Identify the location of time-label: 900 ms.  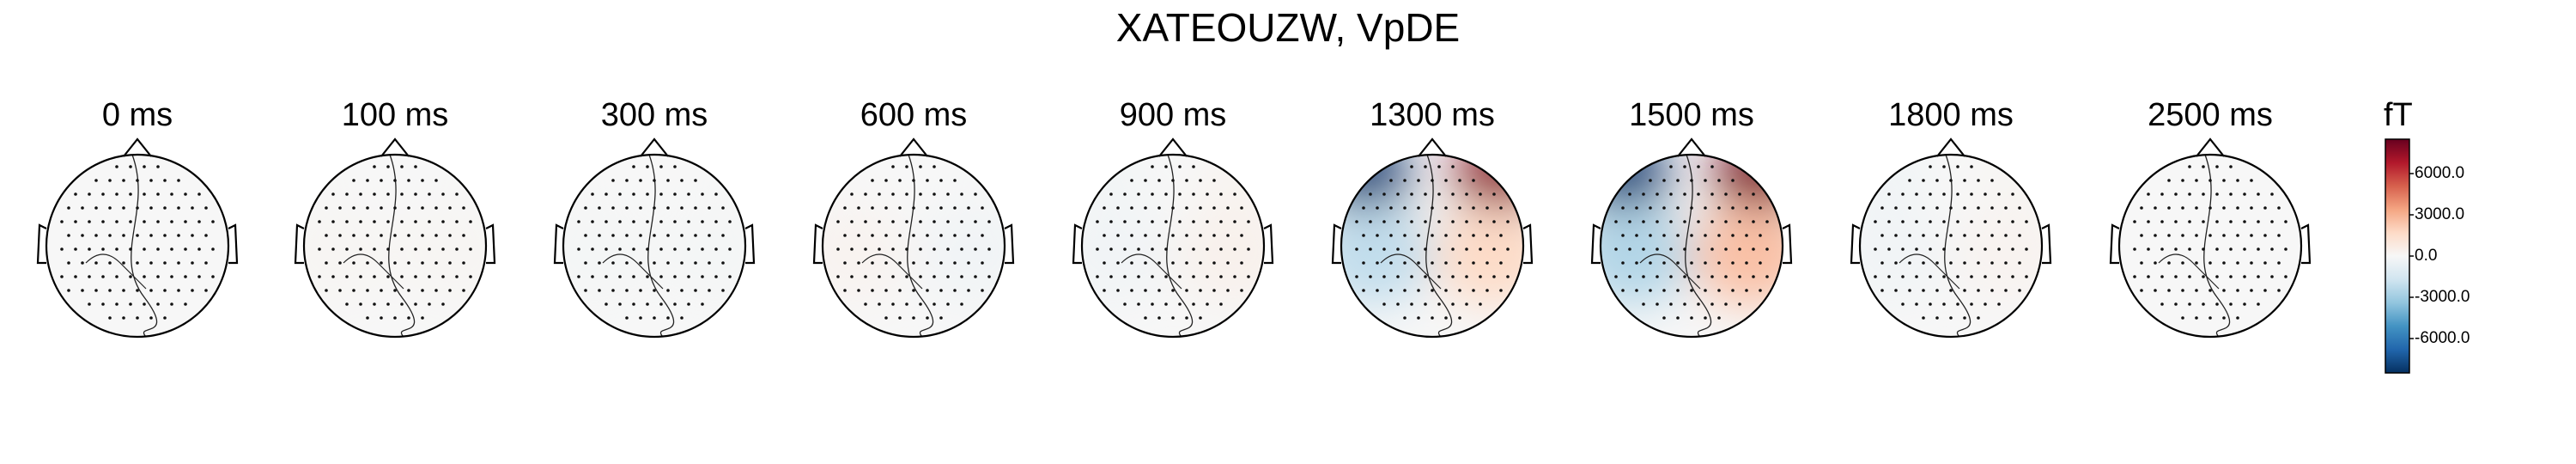
(1173, 115).